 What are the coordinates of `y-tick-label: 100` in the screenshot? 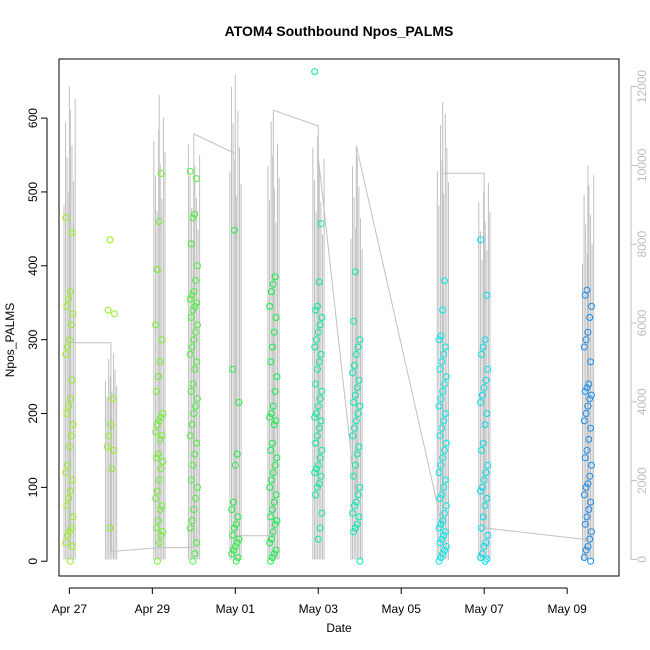 It's located at (33, 487).